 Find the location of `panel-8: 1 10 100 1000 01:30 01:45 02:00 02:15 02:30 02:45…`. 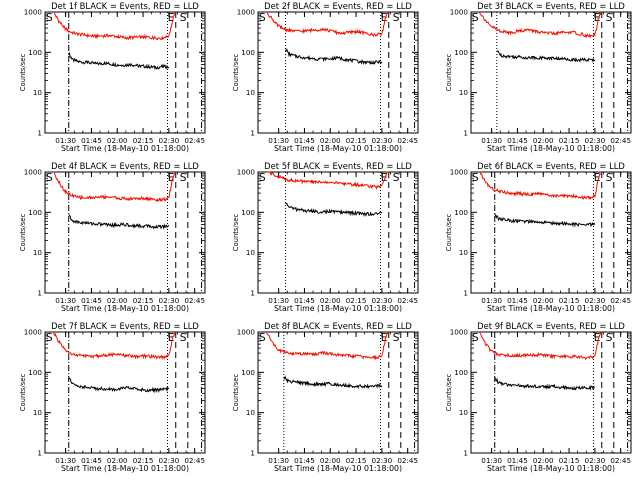

panel-8: 1 10 100 1000 01:30 01:45 02:00 02:15 02:30 02:45… is located at coordinates (325, 400).